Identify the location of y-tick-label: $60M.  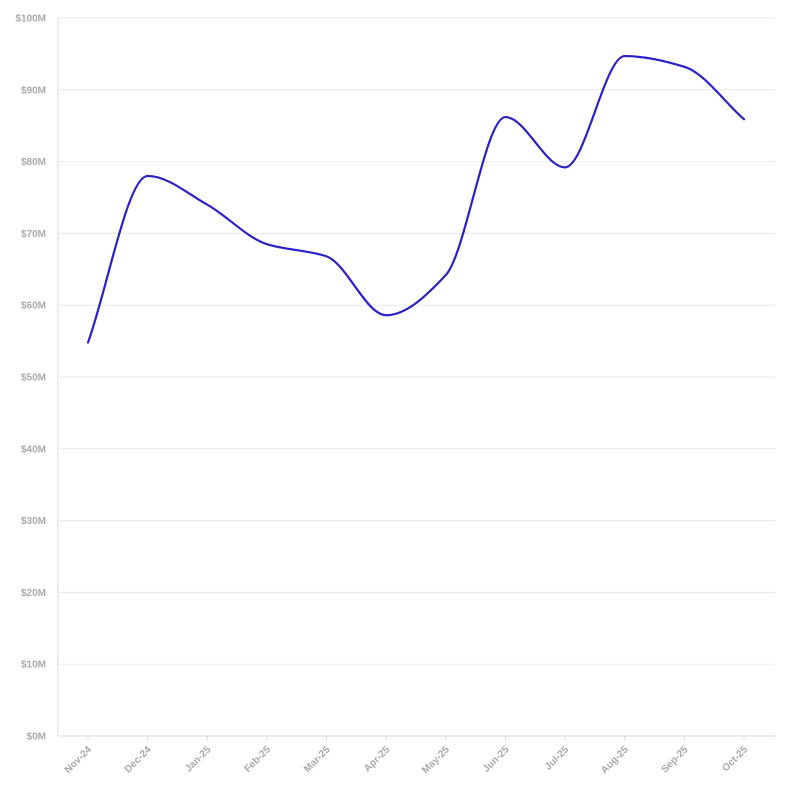
(33, 306).